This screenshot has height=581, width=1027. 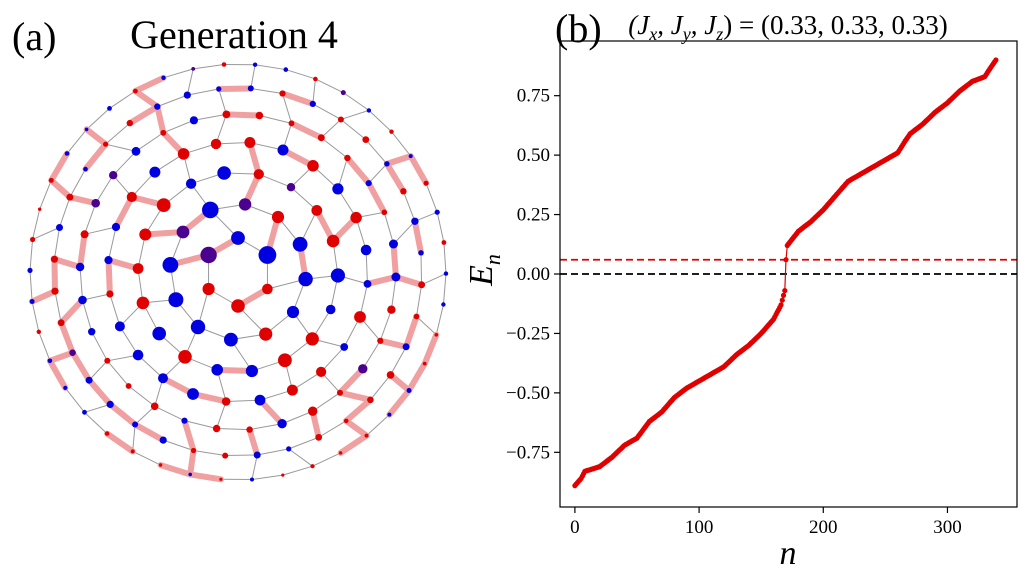 I want to click on x-axis-label: n, so click(x=788, y=553).